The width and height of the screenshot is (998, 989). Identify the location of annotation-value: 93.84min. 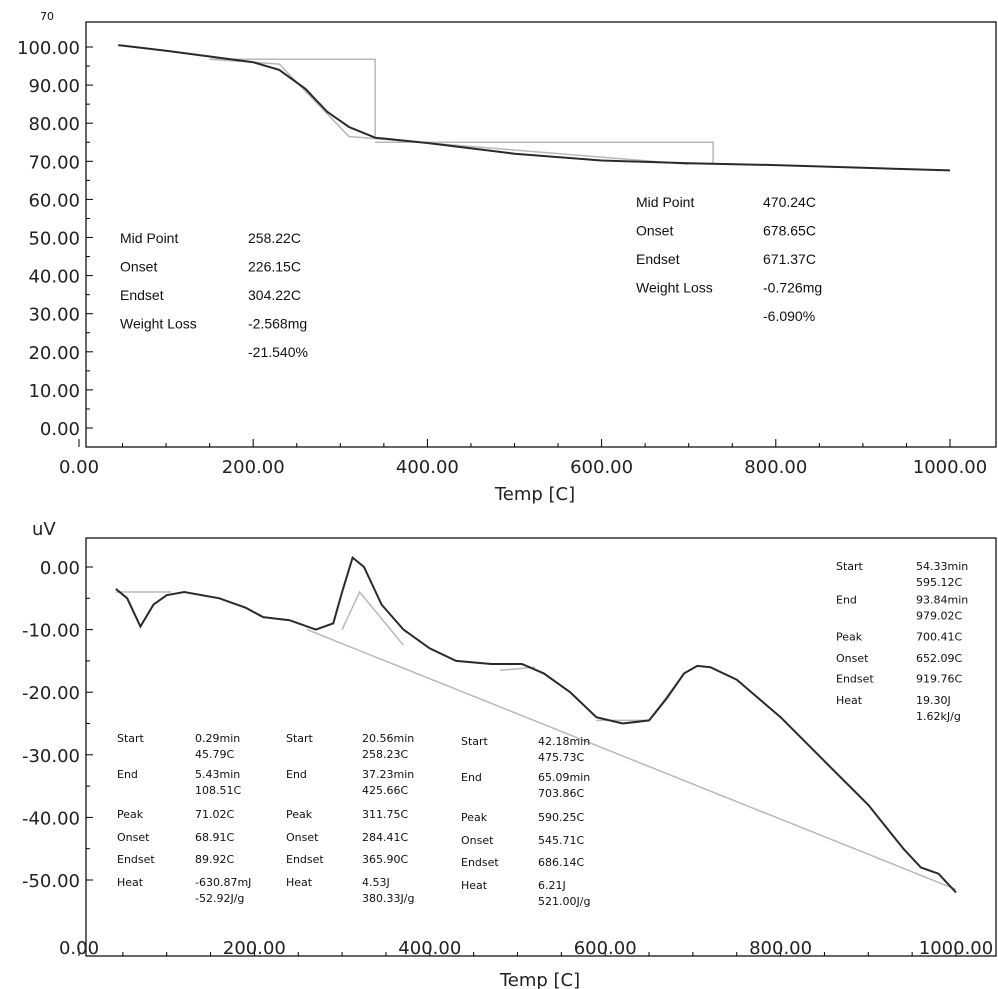
(942, 599).